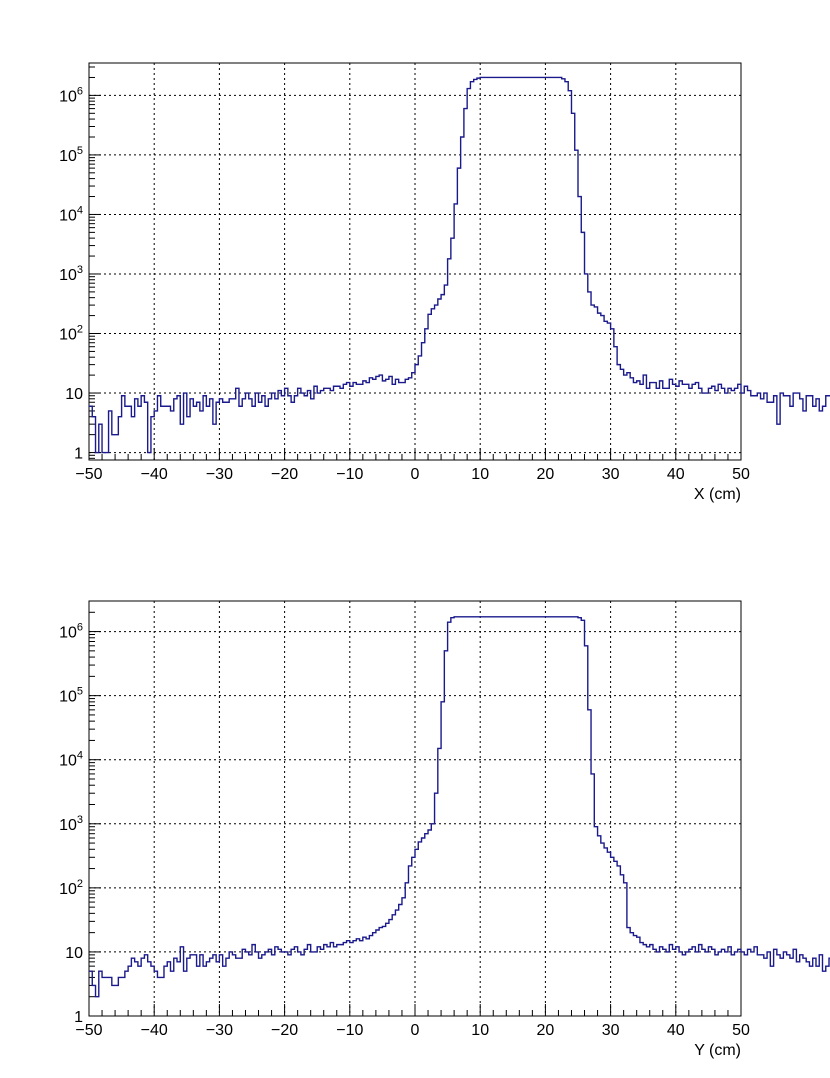 This screenshot has height=1078, width=830. I want to click on y-tick-label: 10⁴, so click(71, 214).